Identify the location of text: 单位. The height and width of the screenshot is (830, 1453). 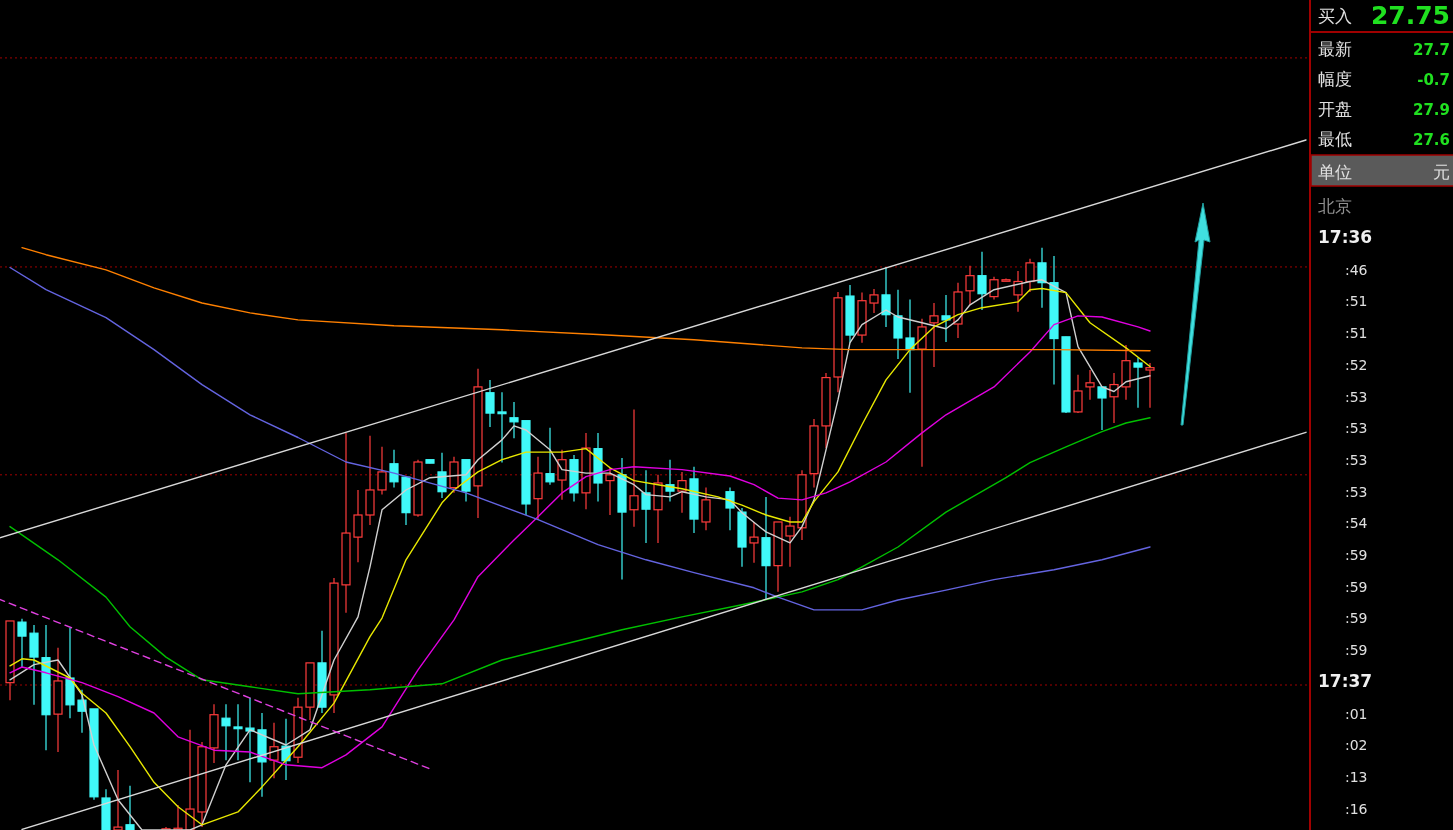
(1335, 172).